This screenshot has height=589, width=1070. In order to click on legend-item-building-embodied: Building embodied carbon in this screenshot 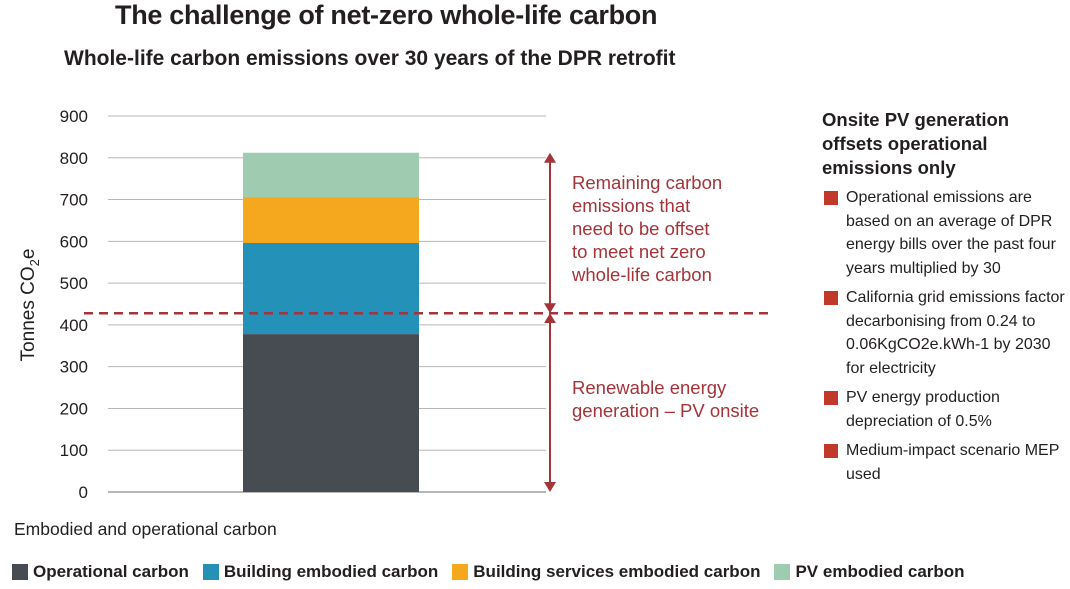, I will do `click(320, 572)`.